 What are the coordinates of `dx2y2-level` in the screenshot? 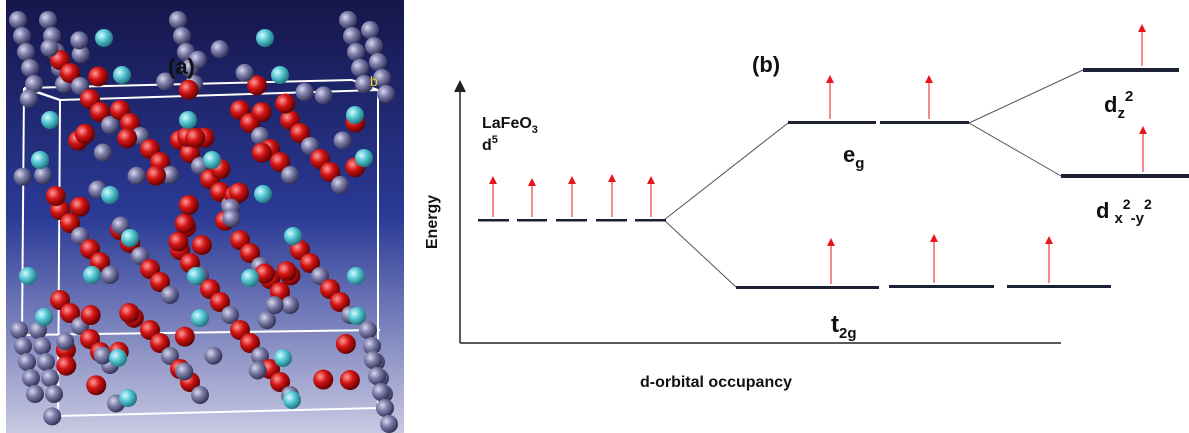 It's located at (1125, 176).